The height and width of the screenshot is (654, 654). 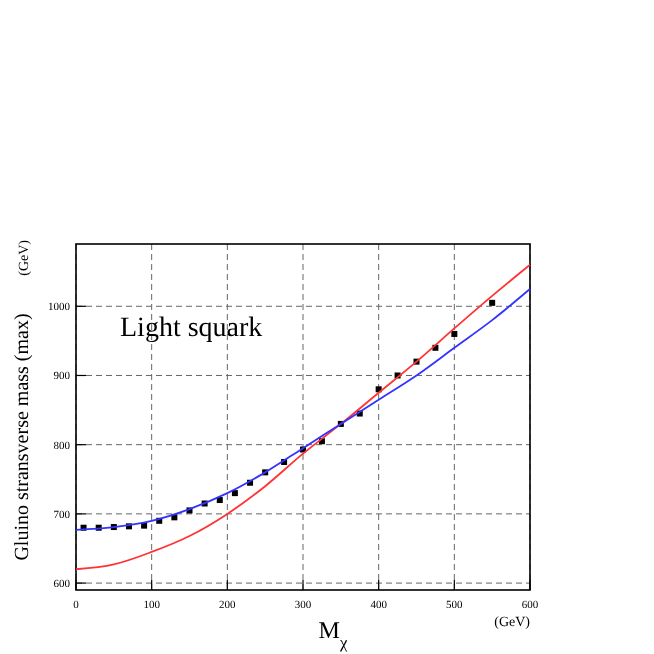 I want to click on annotation: Light squark, so click(x=191, y=329).